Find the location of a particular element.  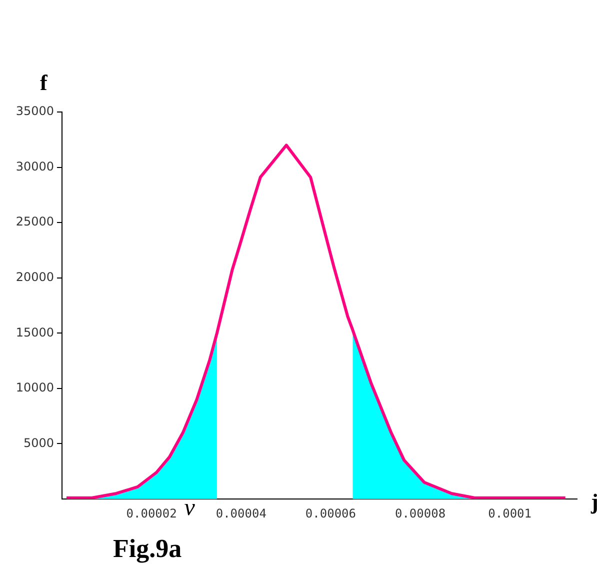

y-tick-label: 15000 is located at coordinates (35, 332).